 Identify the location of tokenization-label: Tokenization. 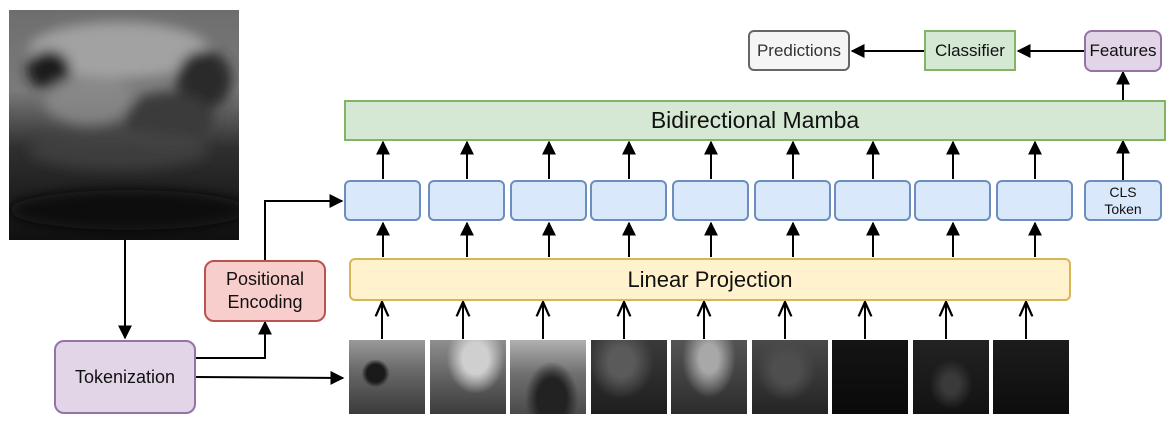
(125, 376).